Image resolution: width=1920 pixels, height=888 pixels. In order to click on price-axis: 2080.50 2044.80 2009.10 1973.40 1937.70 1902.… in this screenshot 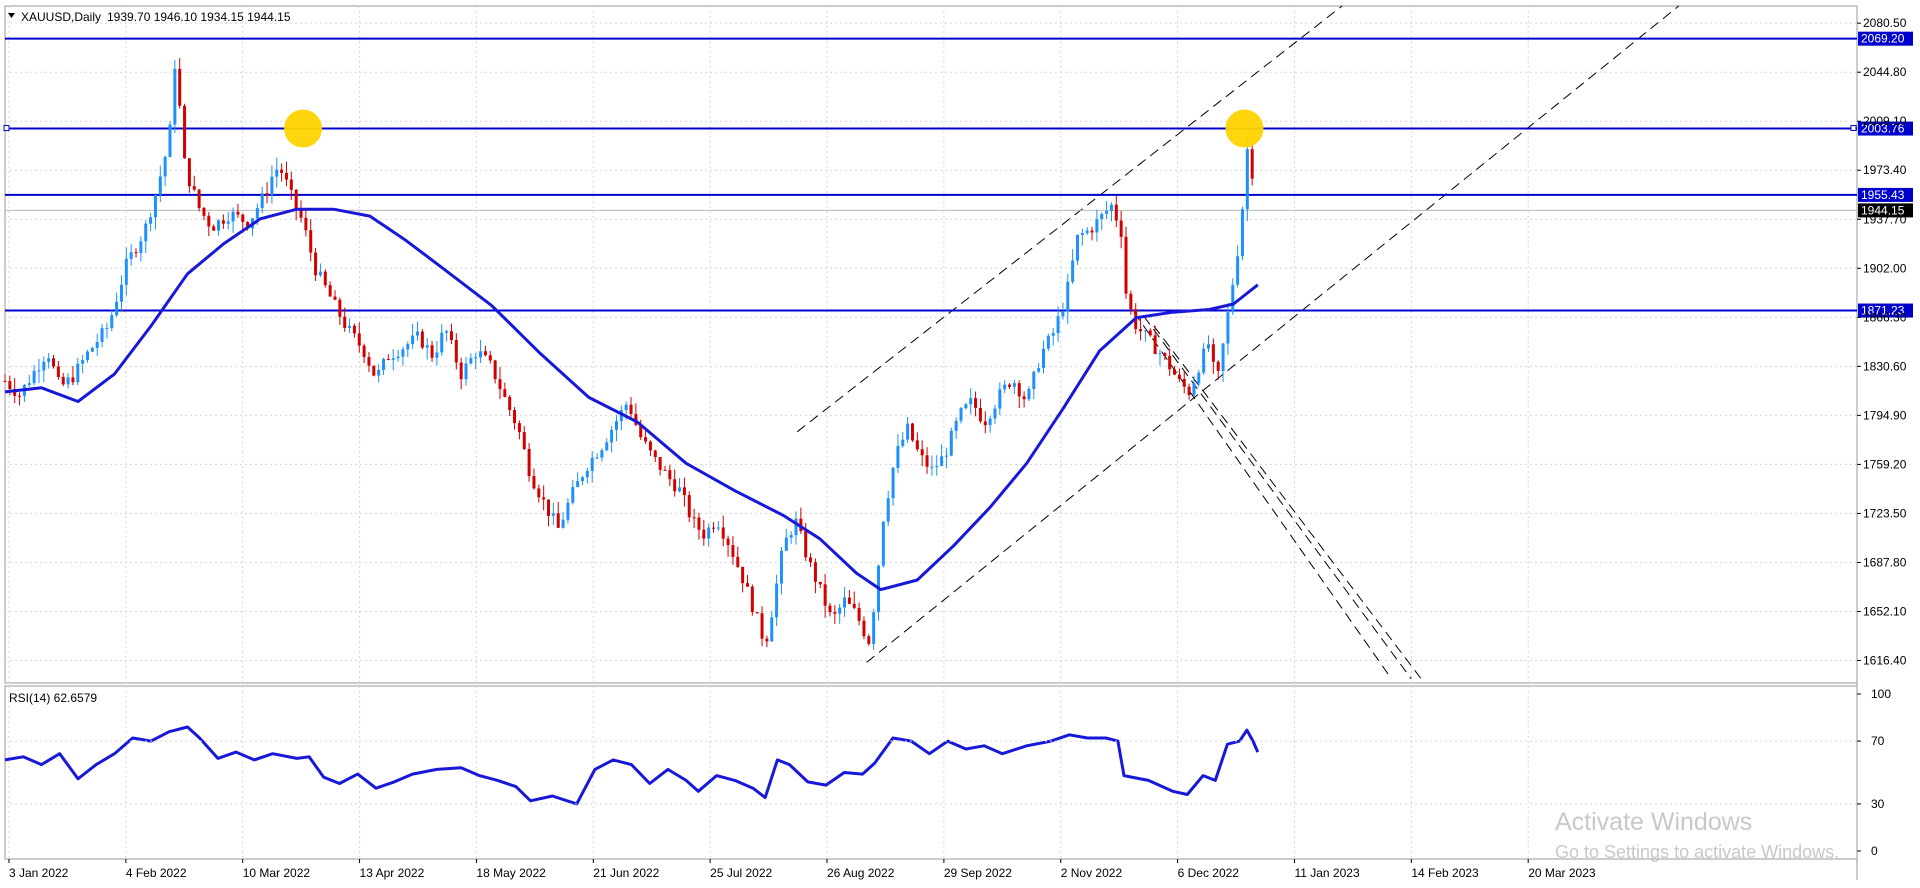, I will do `click(1882, 341)`.